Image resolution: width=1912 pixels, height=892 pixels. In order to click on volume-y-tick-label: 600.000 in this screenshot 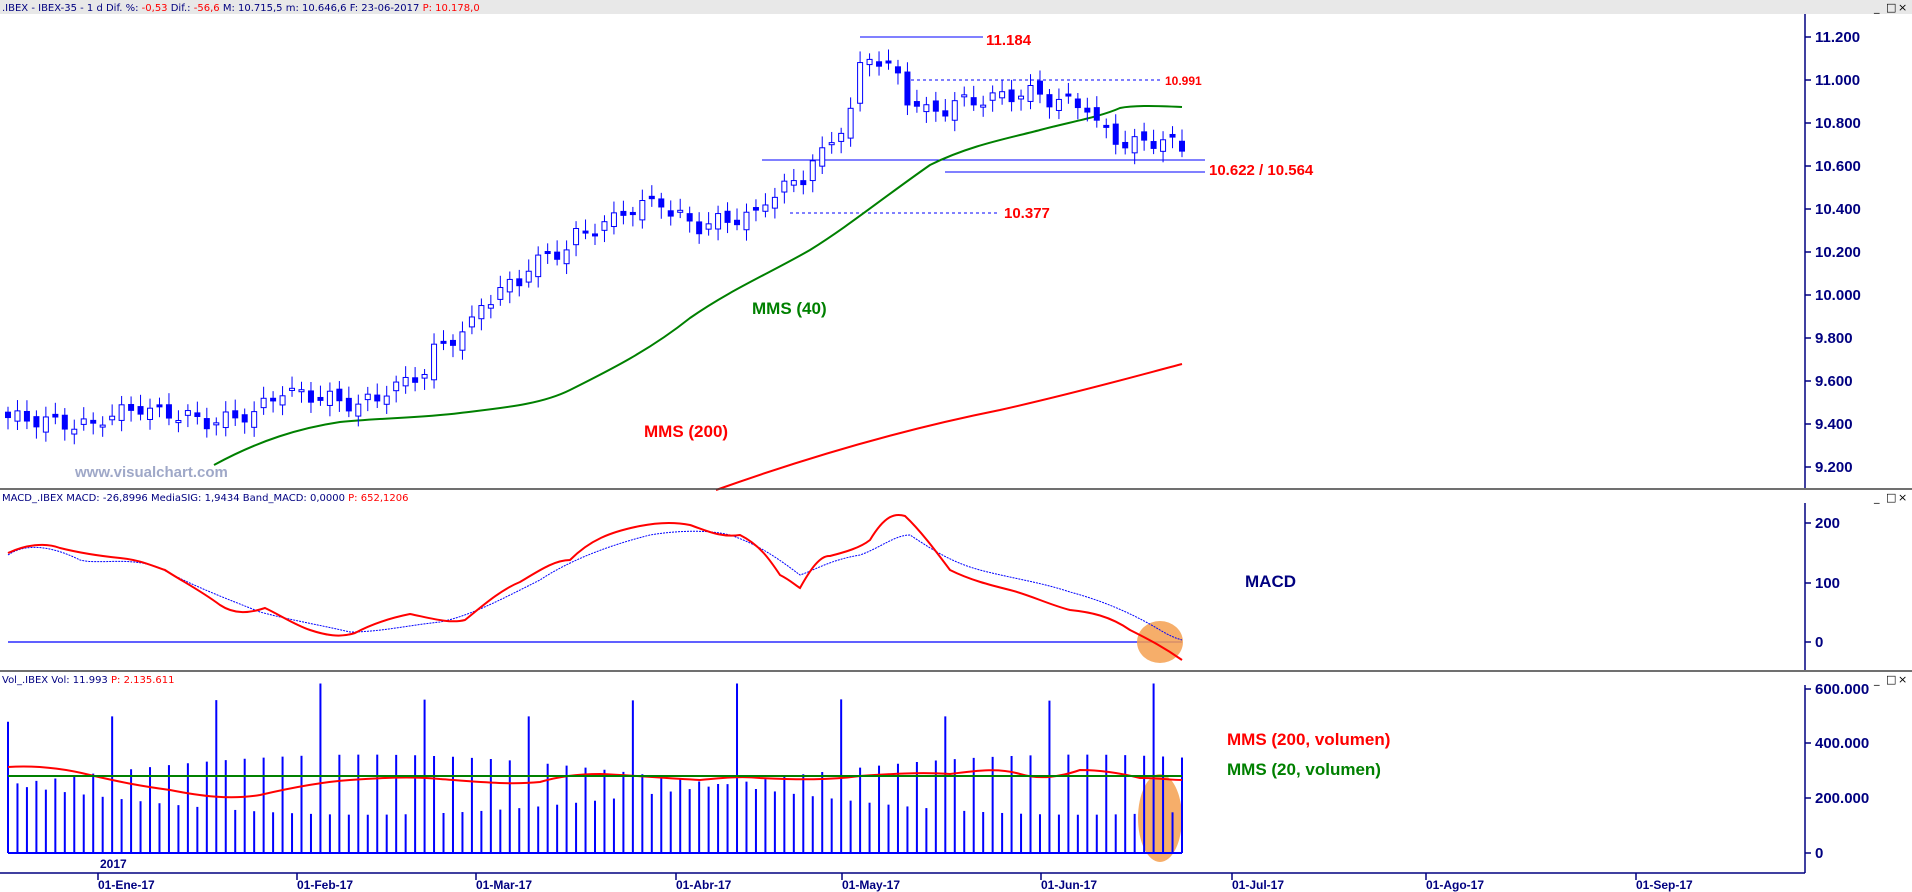, I will do `click(1842, 689)`.